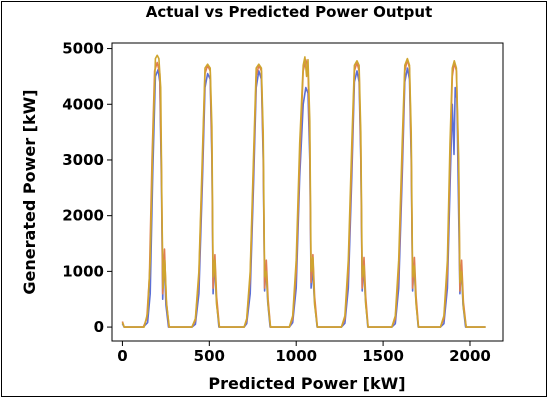 Image resolution: width=550 pixels, height=400 pixels. I want to click on x-tick-label: 1500, so click(383, 356).